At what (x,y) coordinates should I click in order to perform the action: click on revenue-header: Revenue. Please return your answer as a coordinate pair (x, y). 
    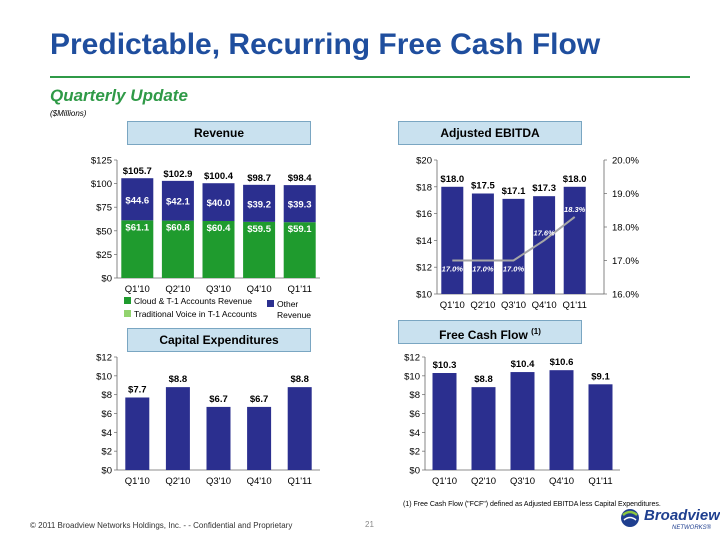
    Looking at the image, I should click on (219, 133).